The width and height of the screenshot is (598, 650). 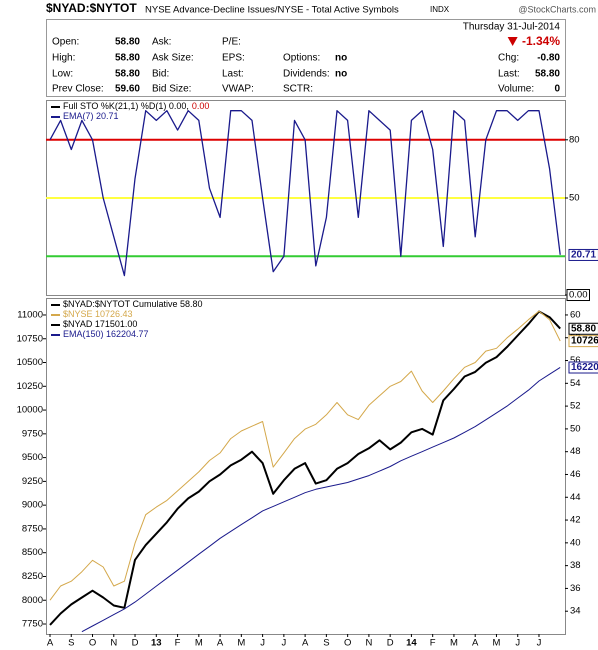 I want to click on y2-tick-label: 54, so click(x=575, y=383).